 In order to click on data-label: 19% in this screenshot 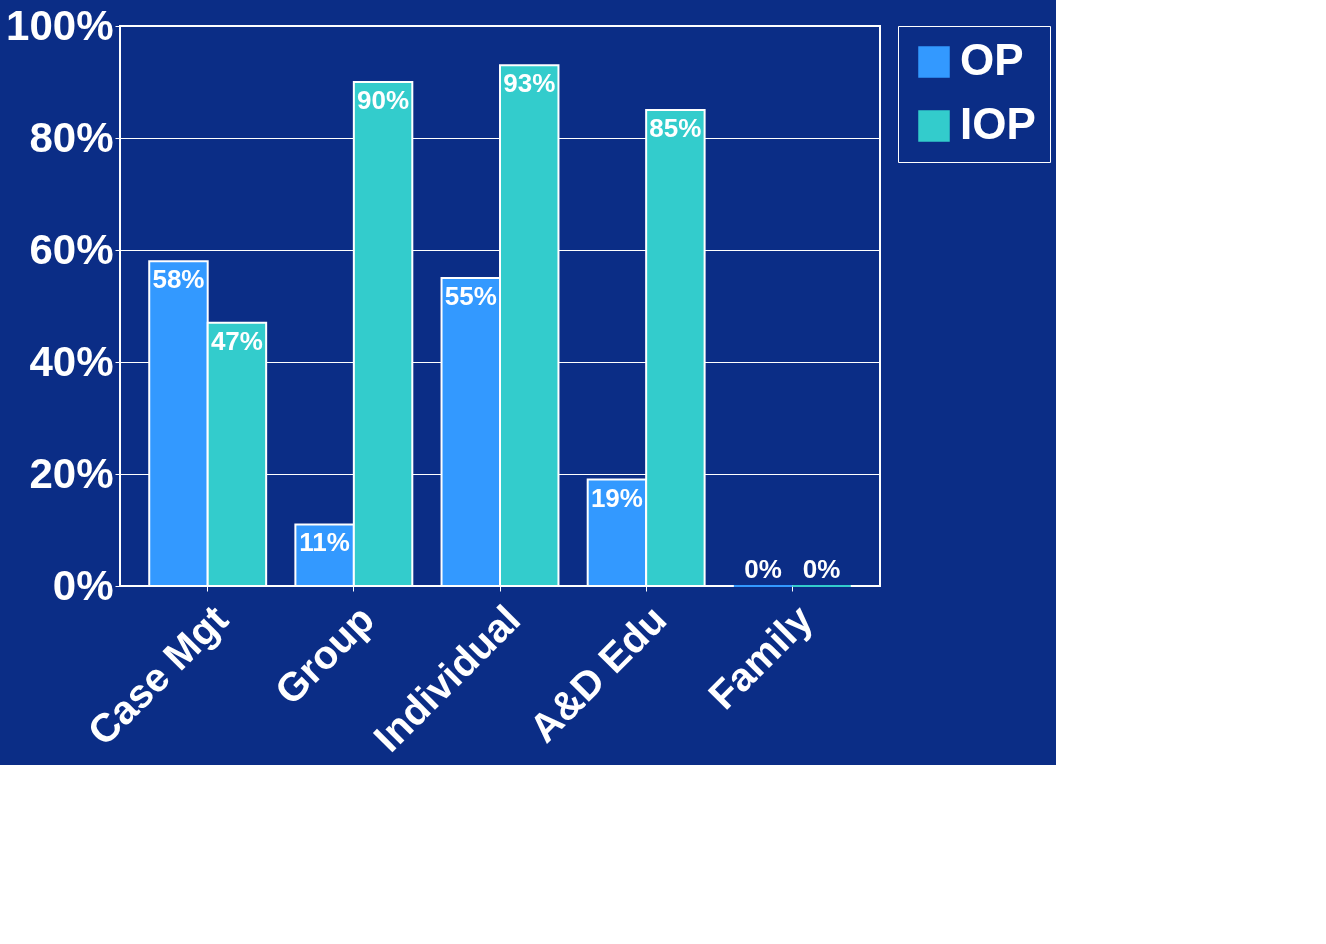, I will do `click(616, 497)`.